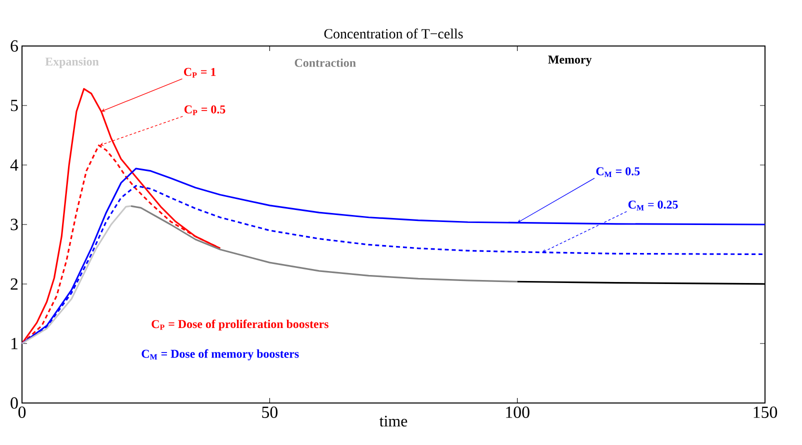 This screenshot has height=445, width=802. What do you see at coordinates (14, 224) in the screenshot?
I see `y-tick-label: 3` at bounding box center [14, 224].